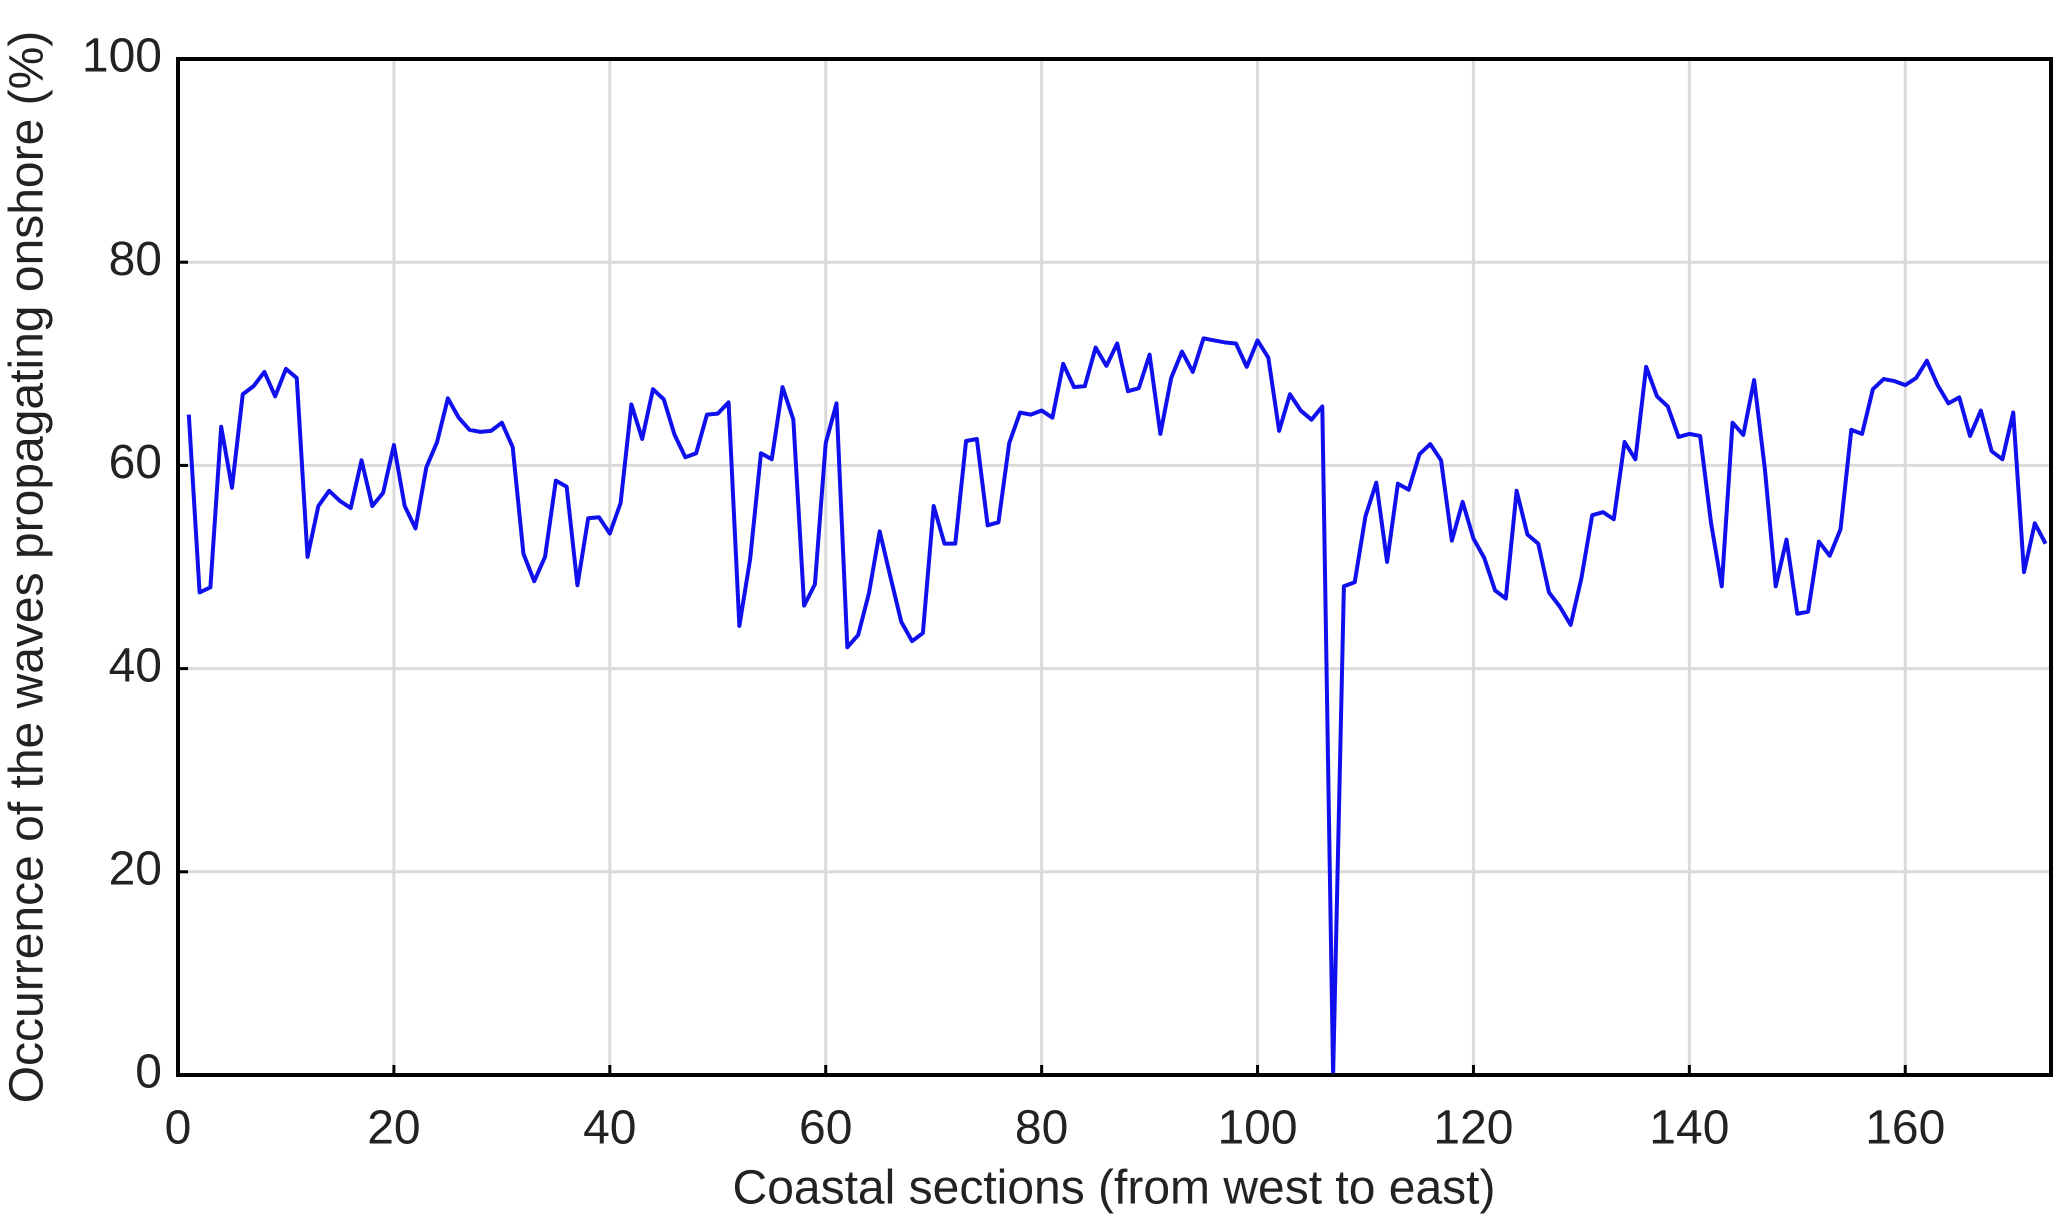  What do you see at coordinates (135, 868) in the screenshot?
I see `y-tick-label: 20` at bounding box center [135, 868].